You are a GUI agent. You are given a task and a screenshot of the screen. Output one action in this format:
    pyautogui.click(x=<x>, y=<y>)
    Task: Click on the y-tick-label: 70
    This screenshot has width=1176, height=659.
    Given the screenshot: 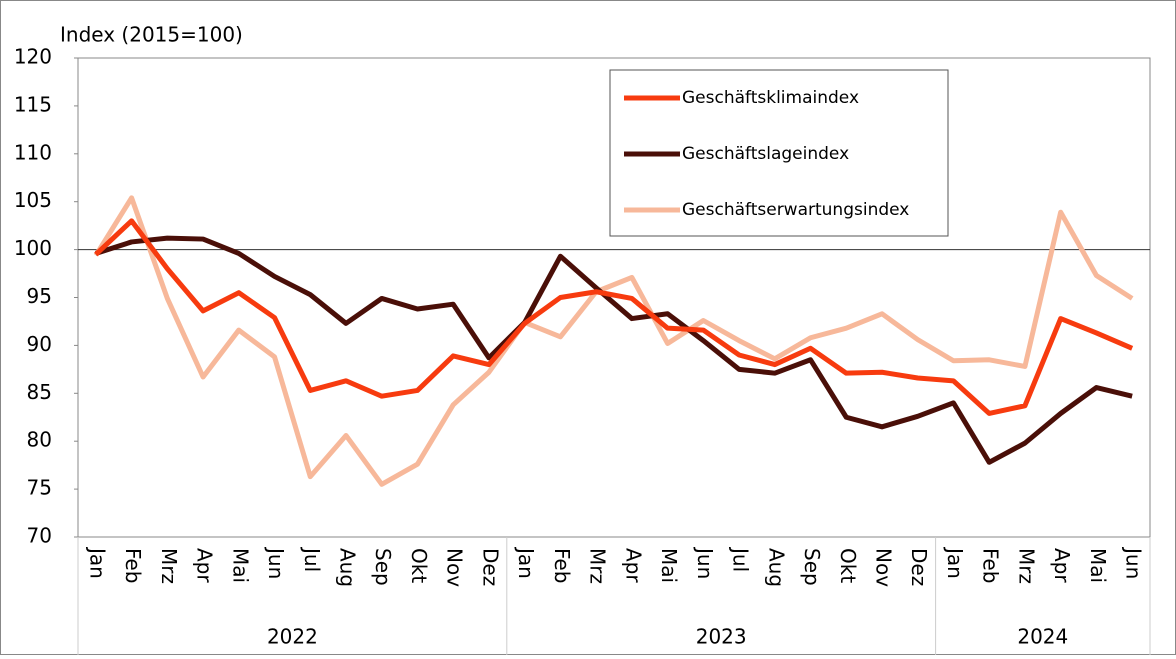 What is the action you would take?
    pyautogui.click(x=39, y=536)
    